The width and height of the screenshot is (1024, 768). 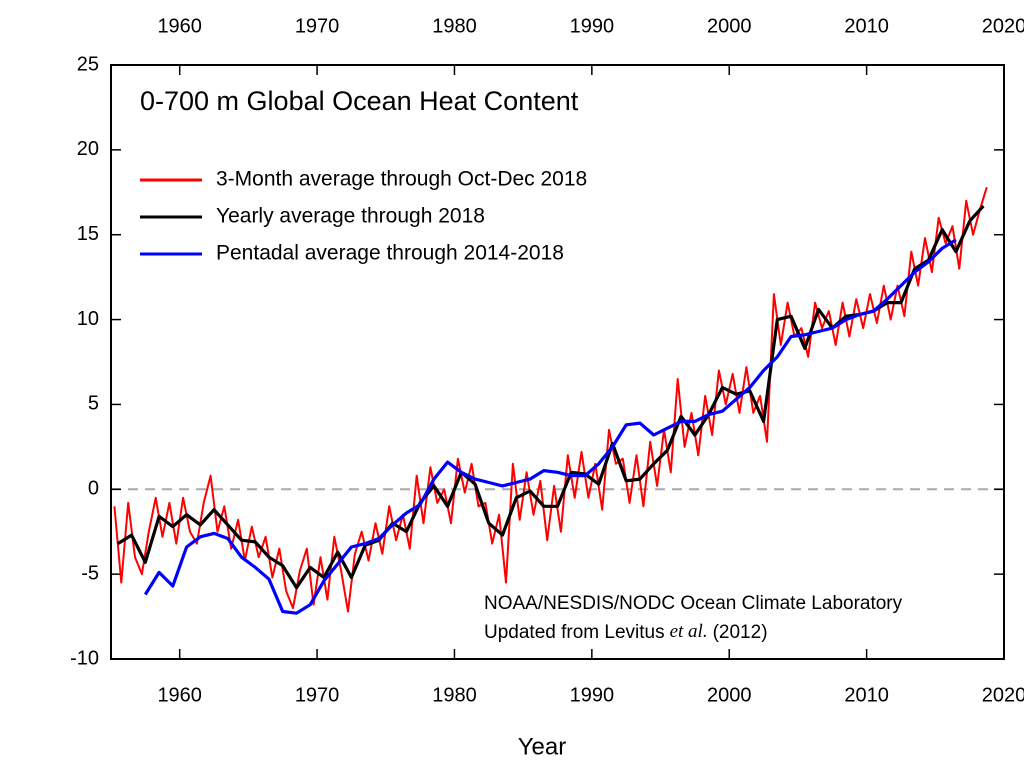 I want to click on x-tick-label-top: 2010, so click(x=866, y=26).